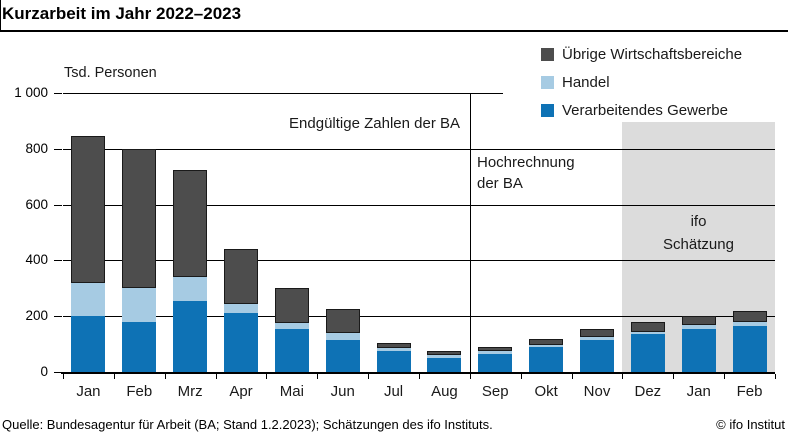  I want to click on bar-segment--brige-wirtschaftsbereiche-10, so click(597, 333).